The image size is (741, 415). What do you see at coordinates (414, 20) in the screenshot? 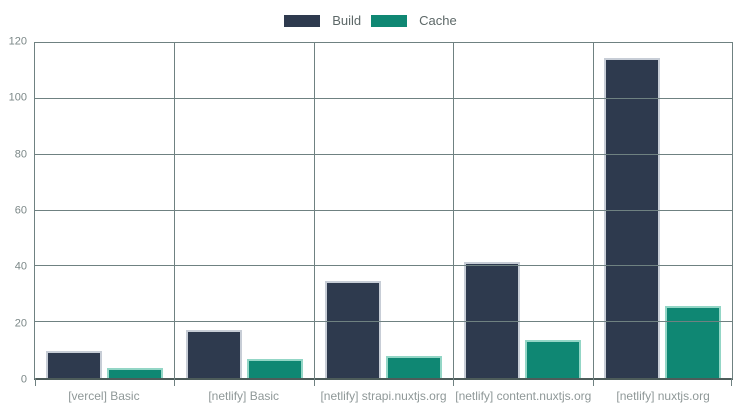
I see `legend-item-cache: Cache` at bounding box center [414, 20].